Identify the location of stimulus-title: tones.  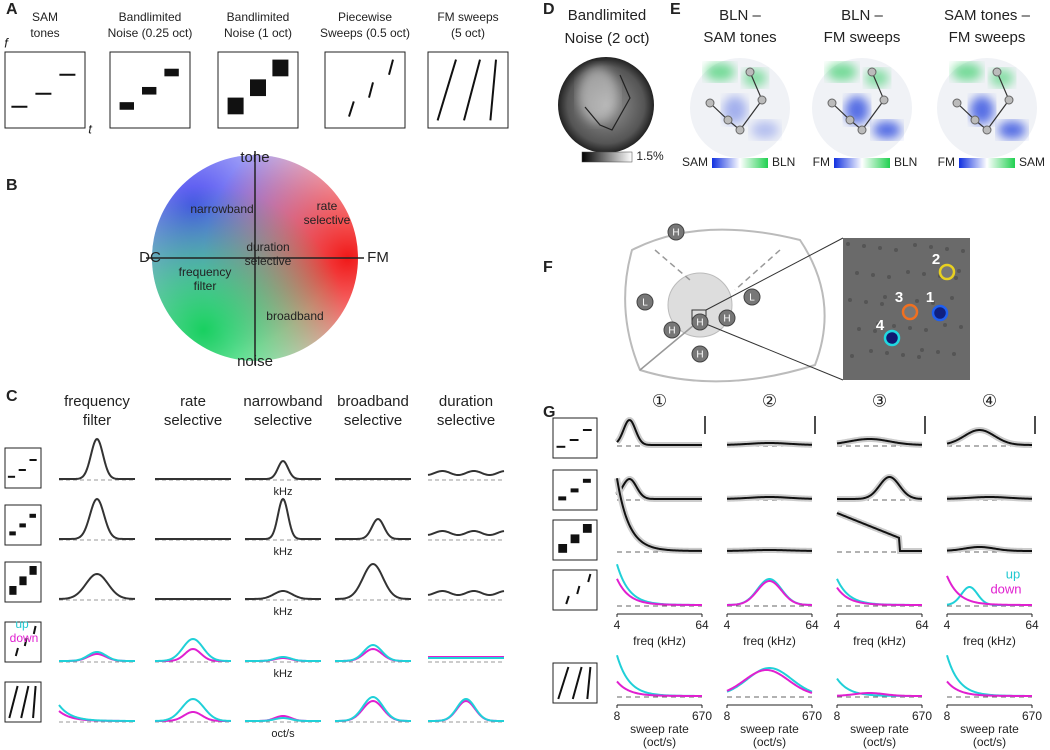
(44, 33).